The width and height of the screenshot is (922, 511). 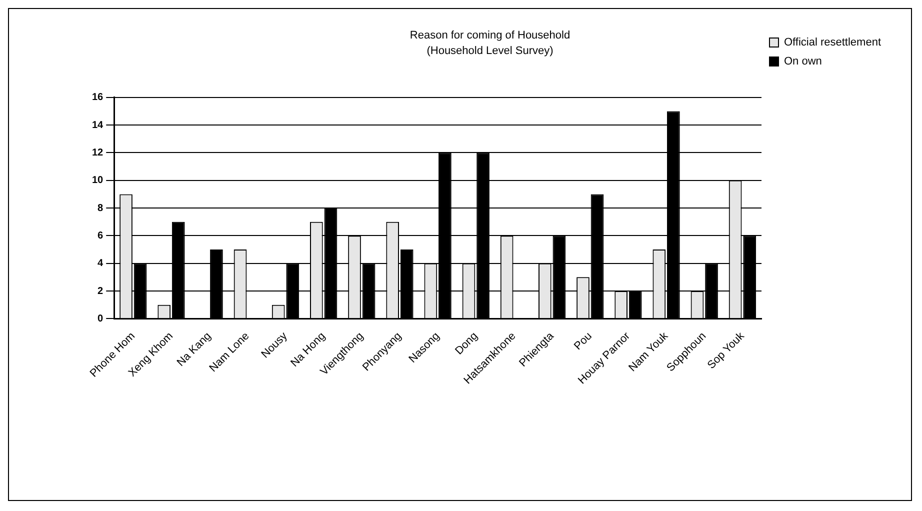 What do you see at coordinates (98, 152) in the screenshot?
I see `y-tick-label: 12` at bounding box center [98, 152].